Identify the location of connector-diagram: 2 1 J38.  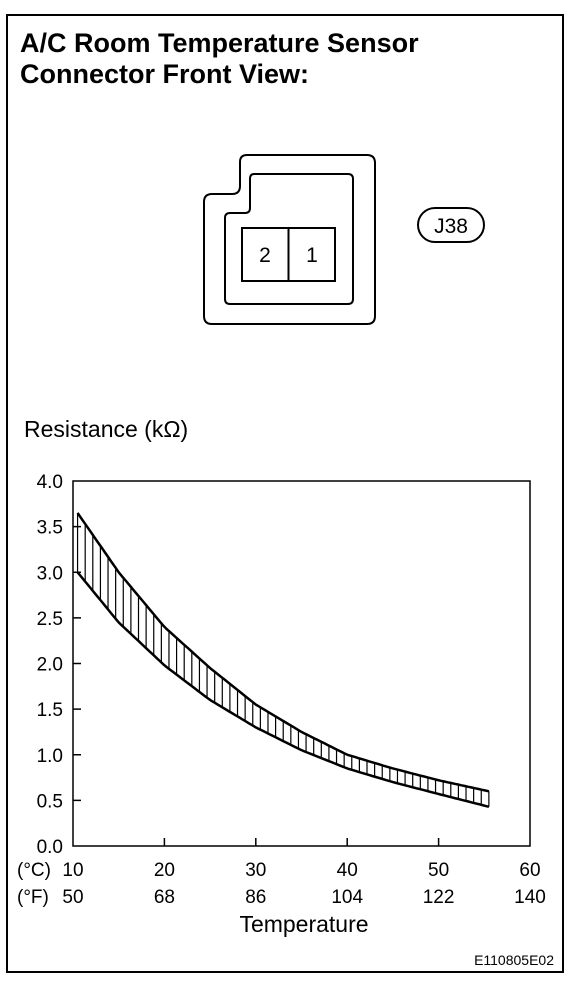
(344, 239).